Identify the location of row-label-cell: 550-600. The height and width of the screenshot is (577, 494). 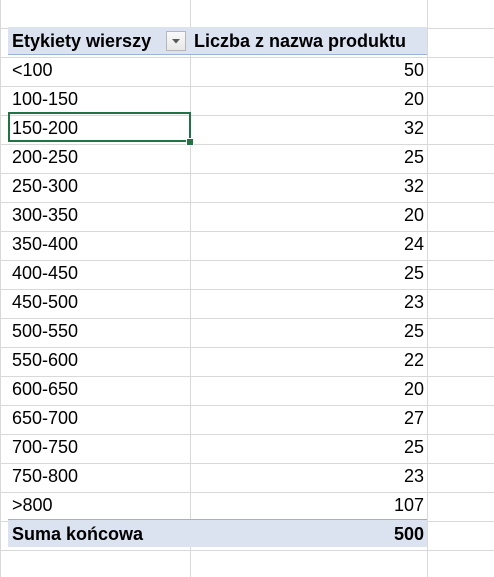
(45, 360).